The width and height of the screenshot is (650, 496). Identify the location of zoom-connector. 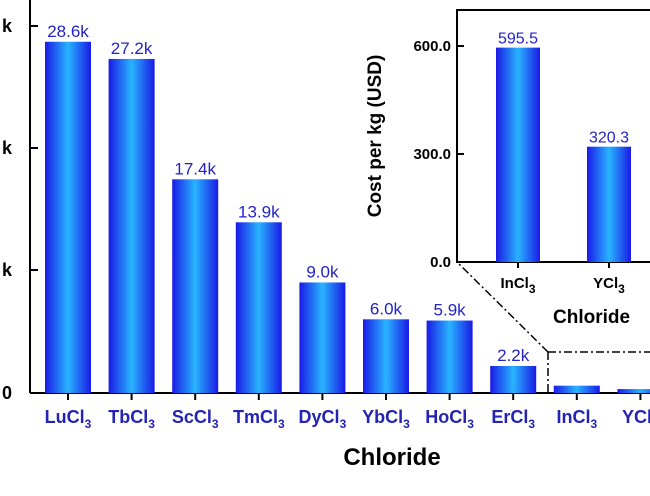
(502, 307).